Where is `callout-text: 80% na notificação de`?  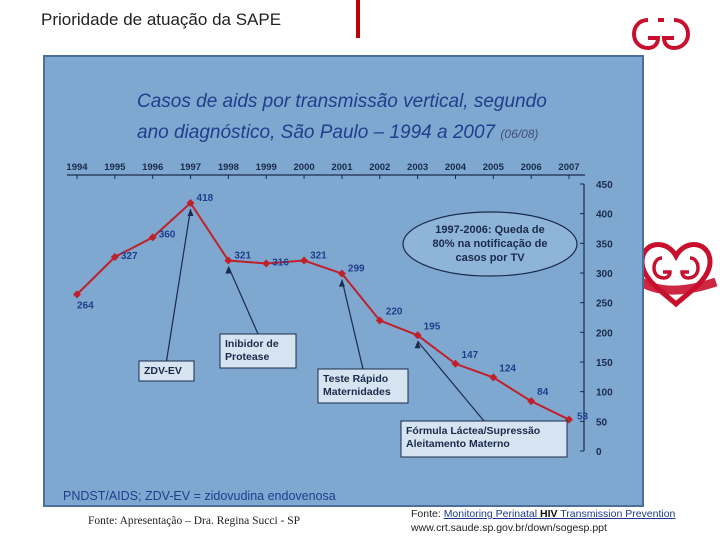
callout-text: 80% na notificação de is located at coordinates (490, 244).